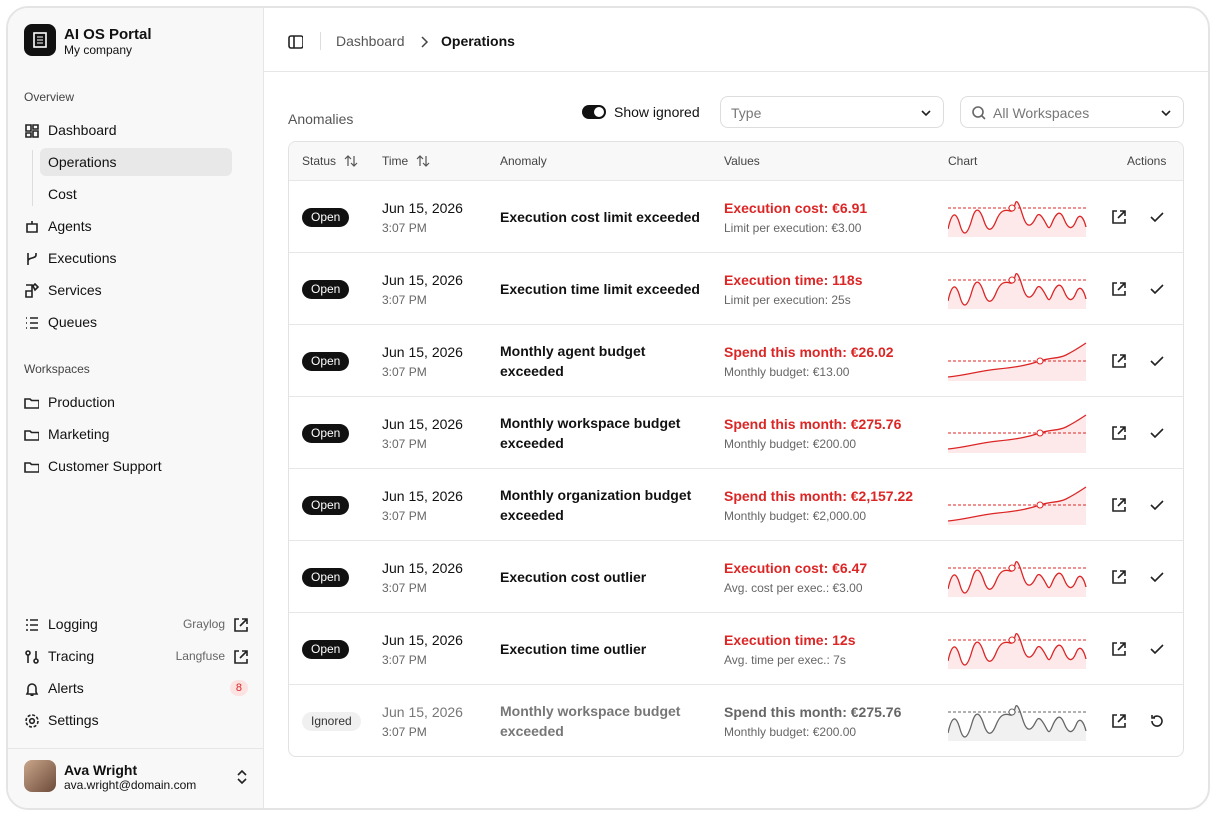 The image size is (1216, 816). What do you see at coordinates (809, 352) in the screenshot?
I see `value: Spend this month: €26.02` at bounding box center [809, 352].